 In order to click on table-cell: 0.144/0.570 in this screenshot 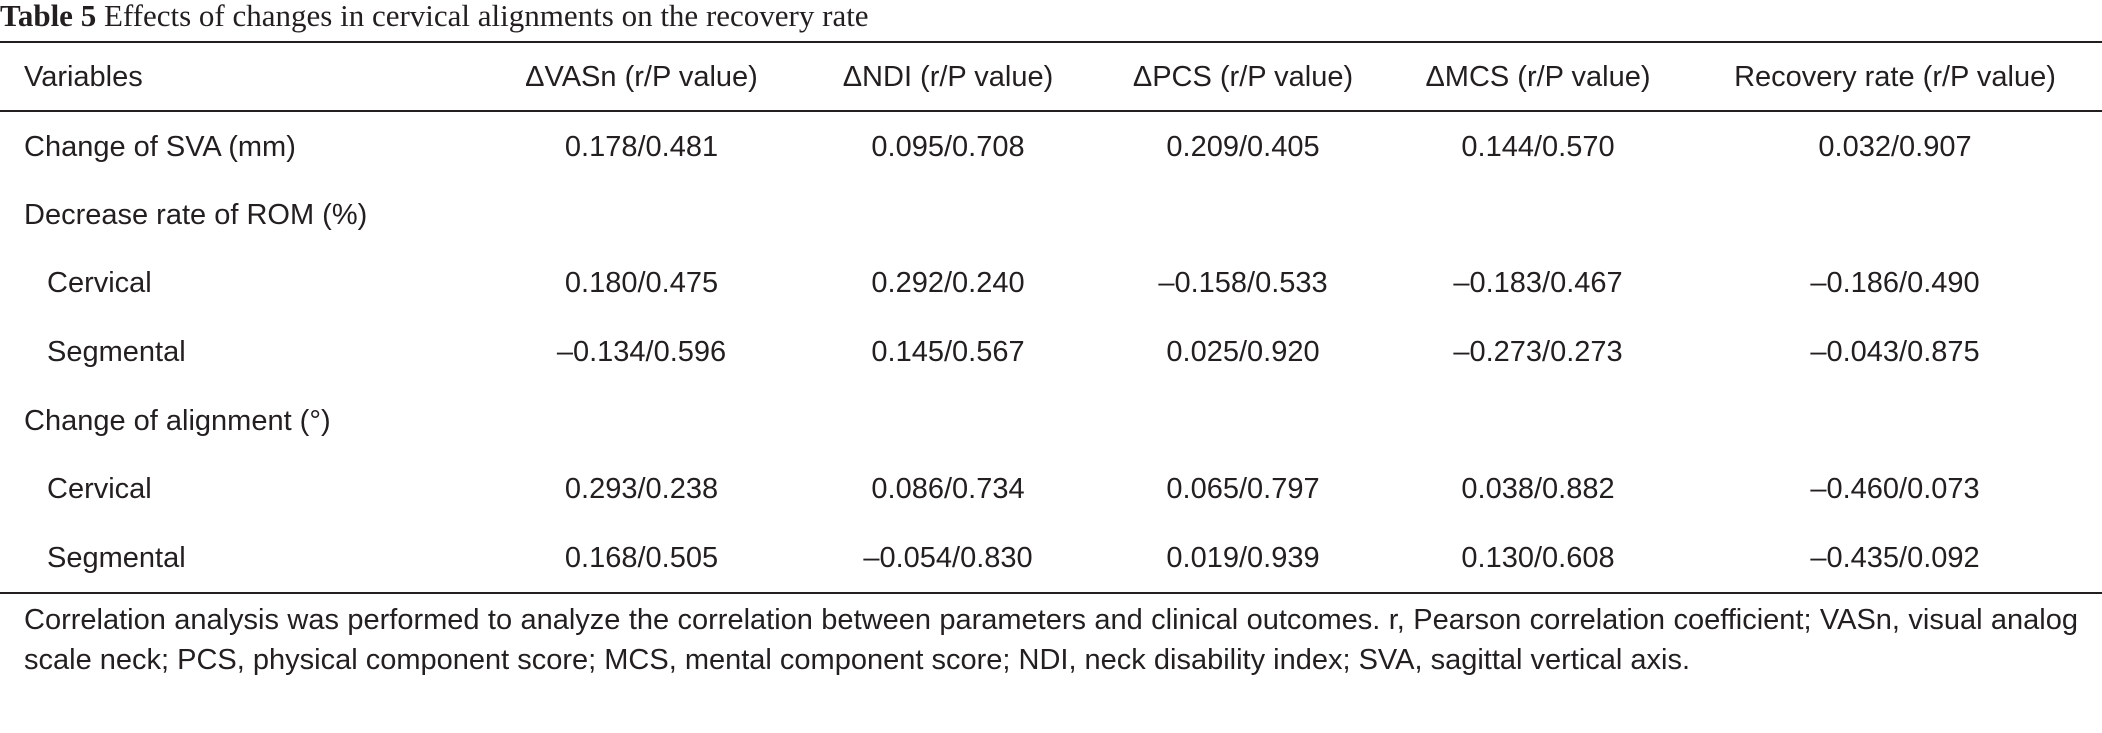, I will do `click(1538, 146)`.